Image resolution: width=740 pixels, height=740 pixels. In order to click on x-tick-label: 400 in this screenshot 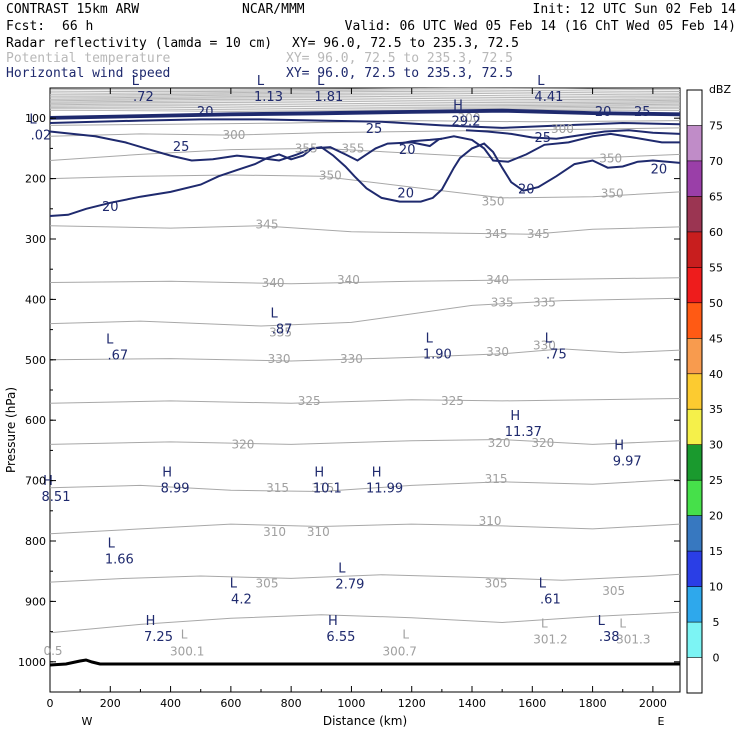, I will do `click(170, 703)`.